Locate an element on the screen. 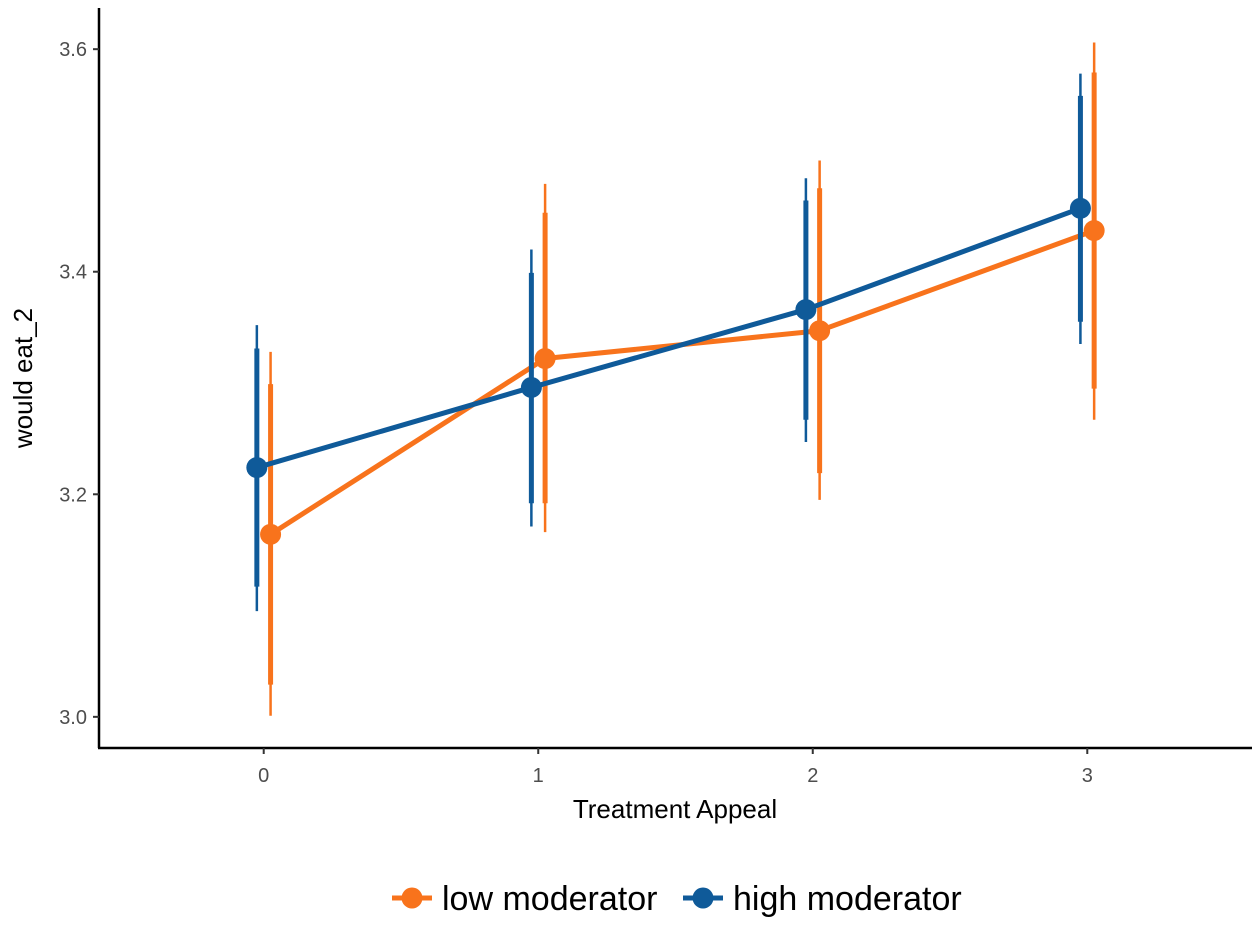  y-tick-label: 3.4 is located at coordinates (73, 273).